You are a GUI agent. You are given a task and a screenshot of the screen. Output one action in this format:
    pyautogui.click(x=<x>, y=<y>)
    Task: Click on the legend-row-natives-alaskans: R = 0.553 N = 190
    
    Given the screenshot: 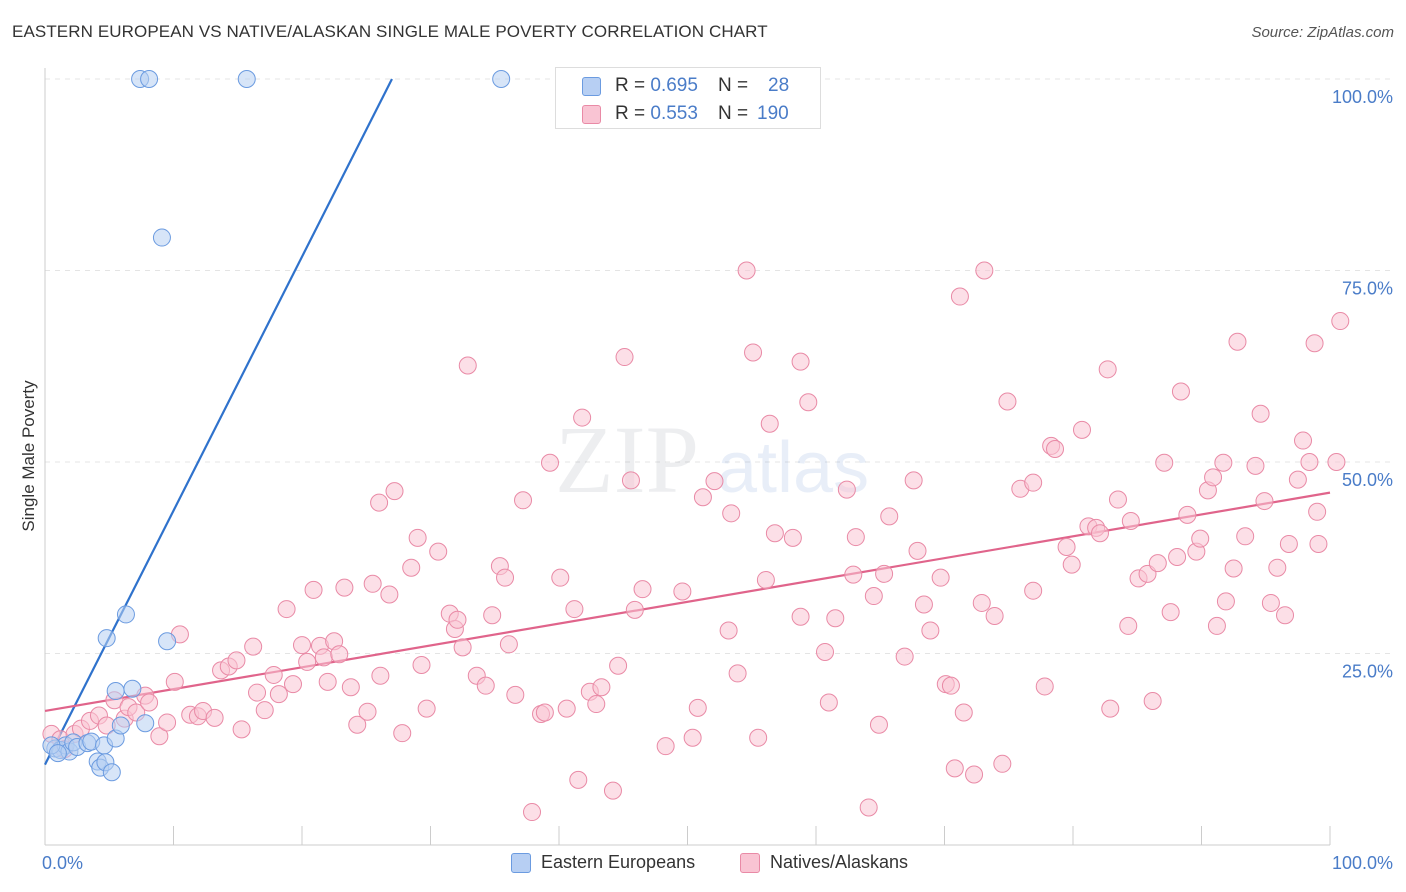 What is the action you would take?
    pyautogui.click(x=685, y=114)
    